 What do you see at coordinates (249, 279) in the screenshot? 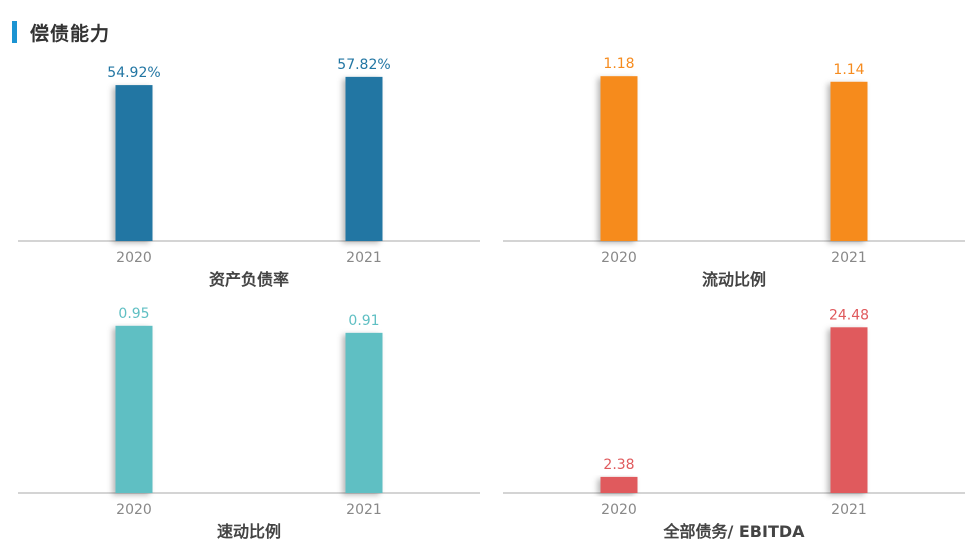
I see `chart-title: 资产负债率` at bounding box center [249, 279].